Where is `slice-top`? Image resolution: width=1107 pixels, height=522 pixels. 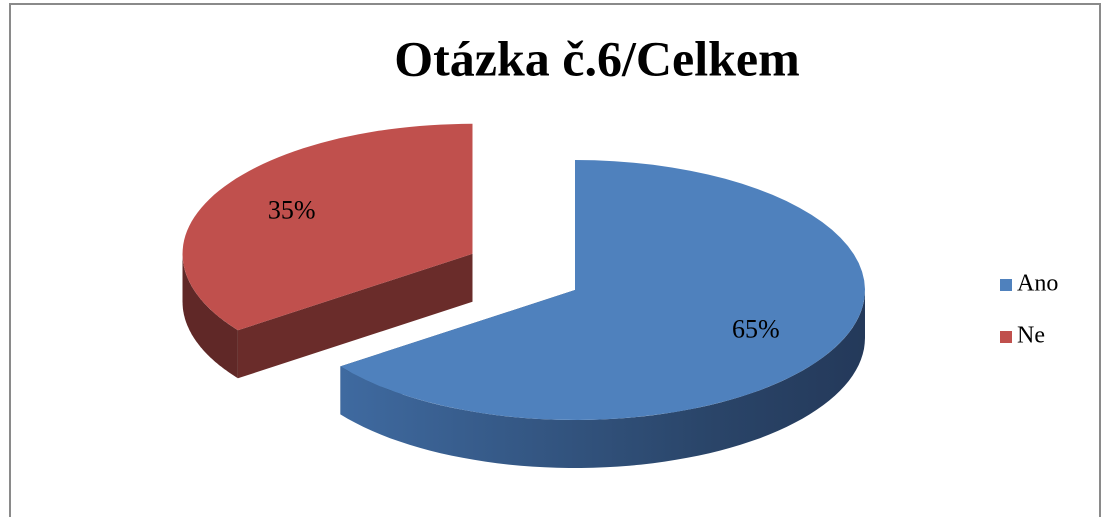 slice-top is located at coordinates (327, 227).